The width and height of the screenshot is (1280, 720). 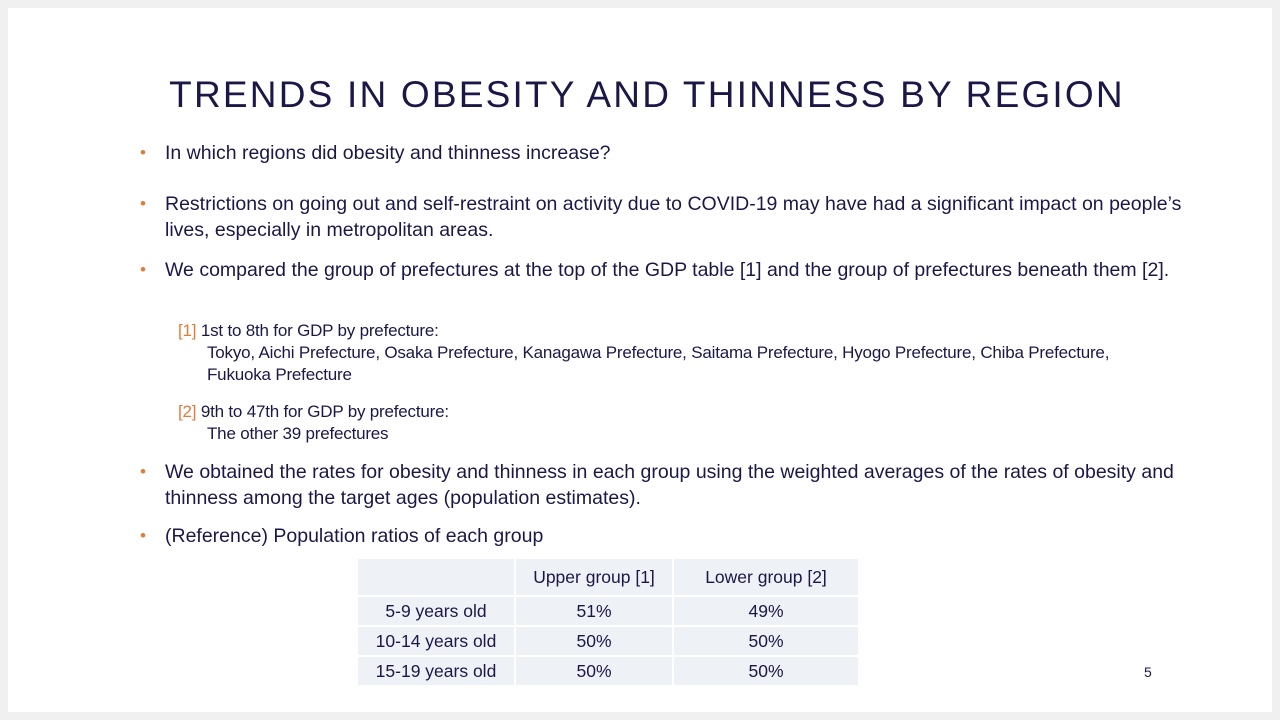 I want to click on table-cell: 10-14 years old, so click(x=436, y=641).